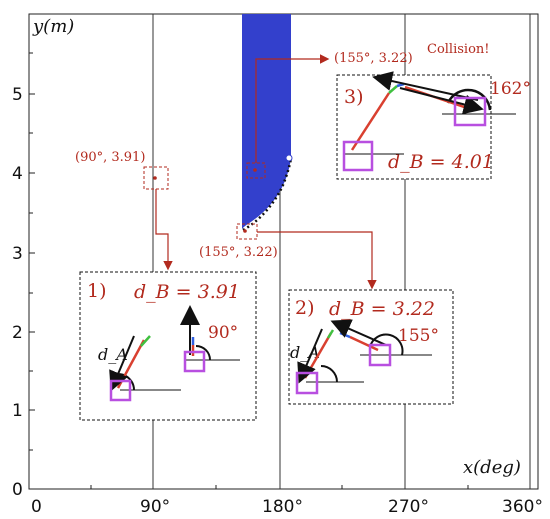 Image resolution: width=550 pixels, height=519 pixels. What do you see at coordinates (164, 230) in the screenshot?
I see `marker-a-leader` at bounding box center [164, 230].